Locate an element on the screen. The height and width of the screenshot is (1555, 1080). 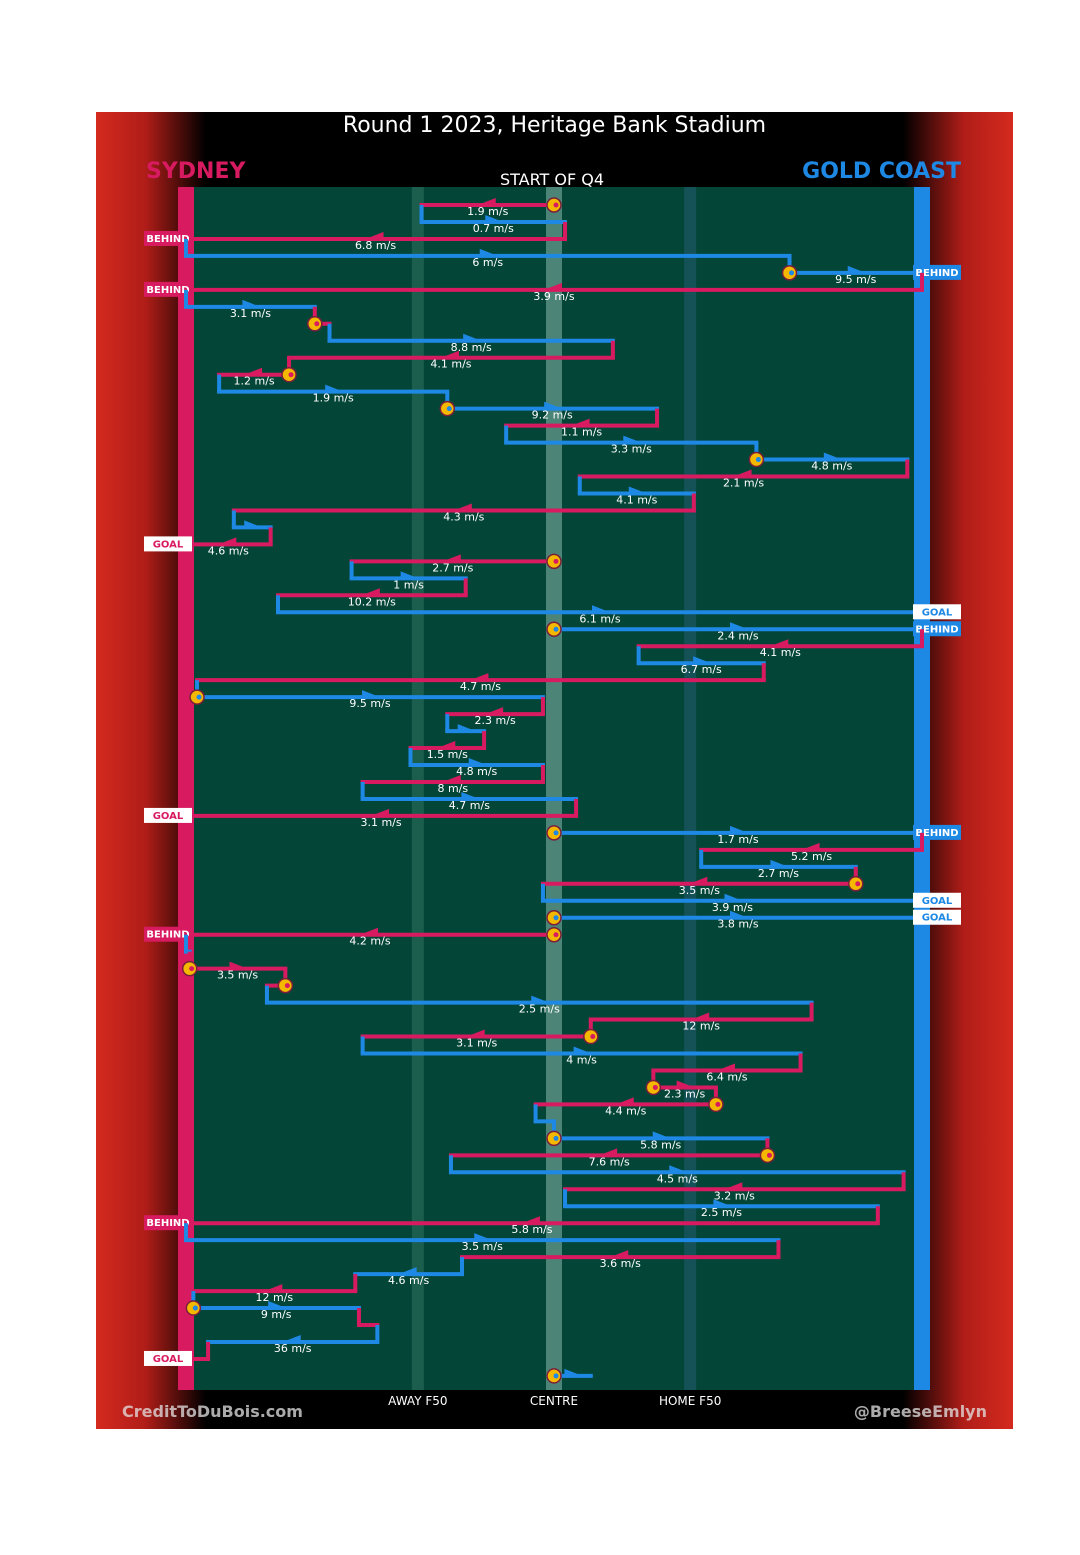
speed-label: 9.5 m/s is located at coordinates (855, 279).